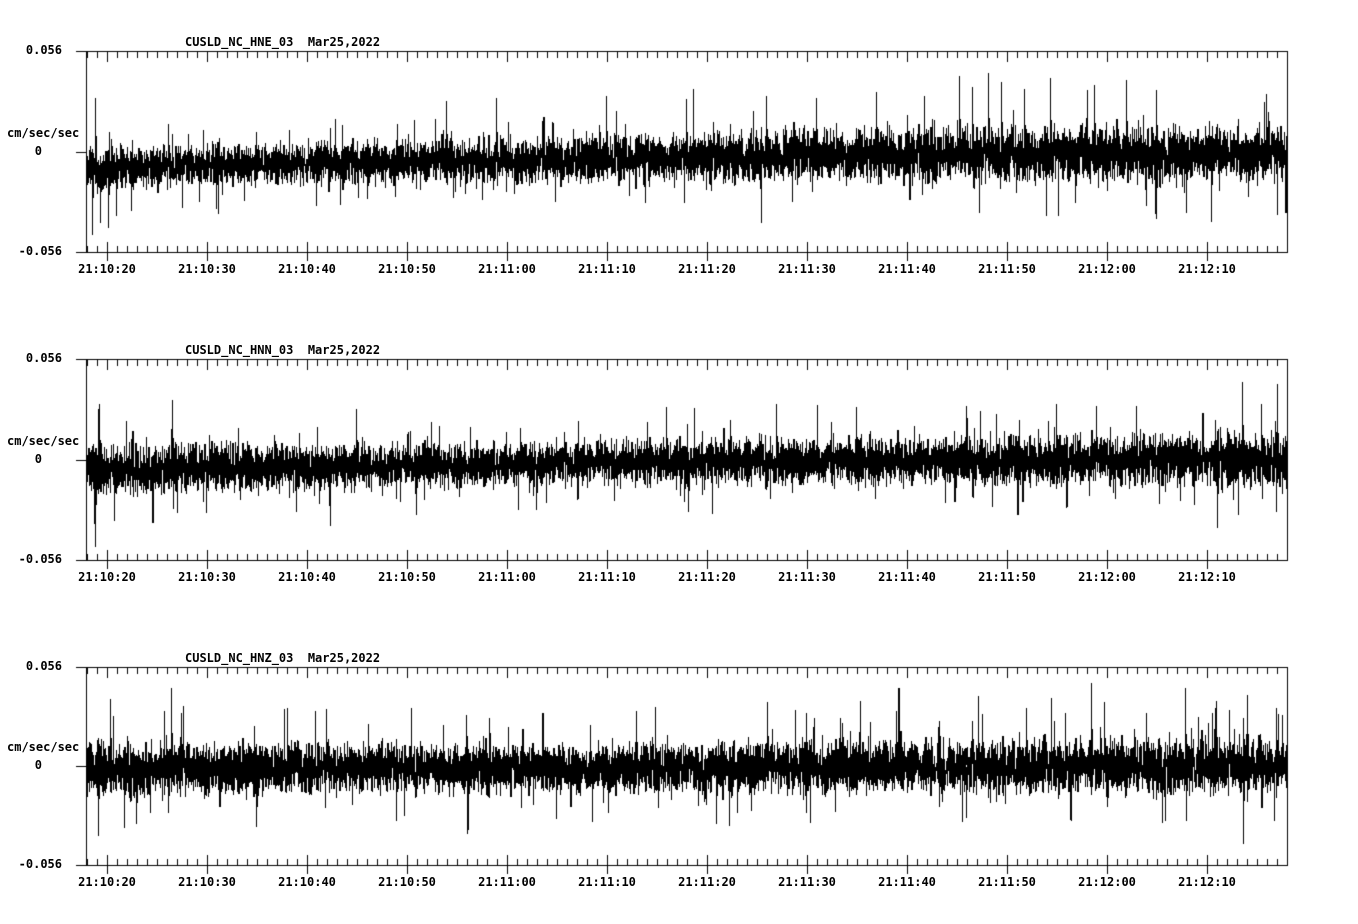 This screenshot has width=1358, height=924. Describe the element at coordinates (283, 350) in the screenshot. I see `panel-title: CUSLD_NC_HNN_03 Mar25,2022` at that location.